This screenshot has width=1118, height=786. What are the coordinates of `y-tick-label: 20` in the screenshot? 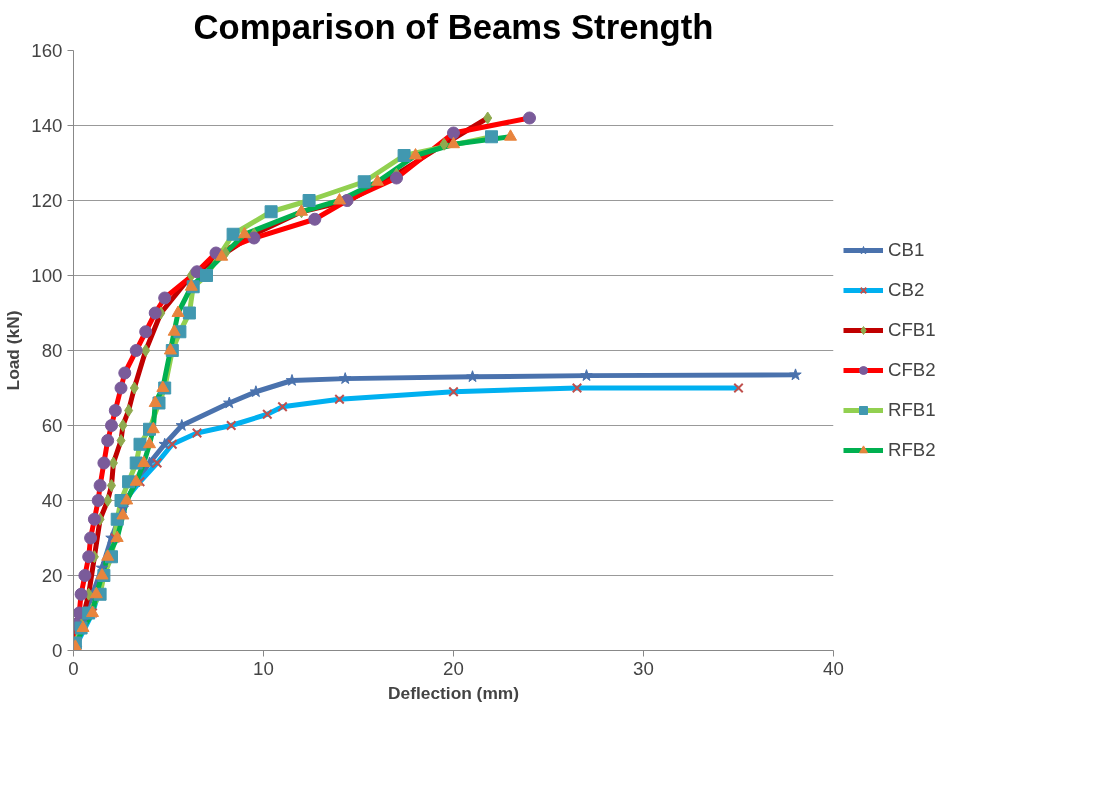 It's located at (52, 575).